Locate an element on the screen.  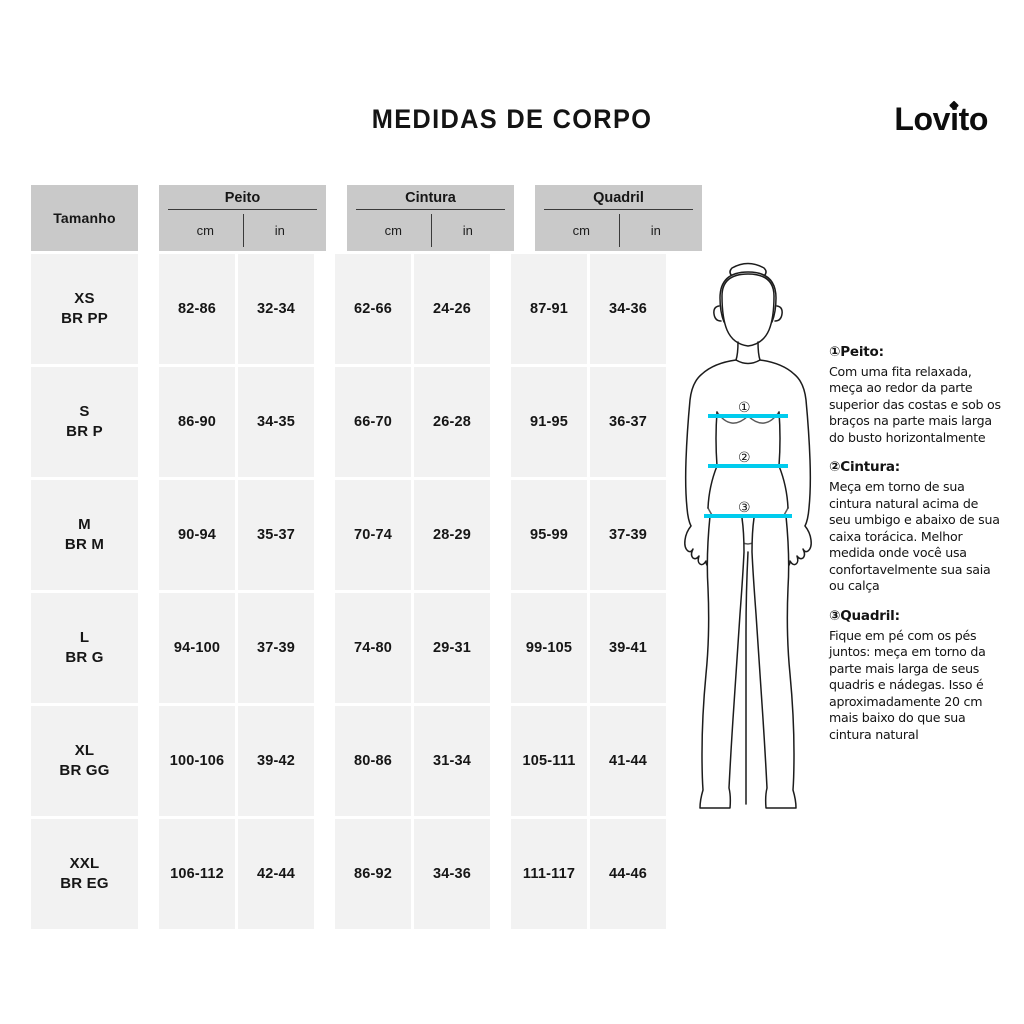
cell-peito-in: 42-44 is located at coordinates (276, 874).